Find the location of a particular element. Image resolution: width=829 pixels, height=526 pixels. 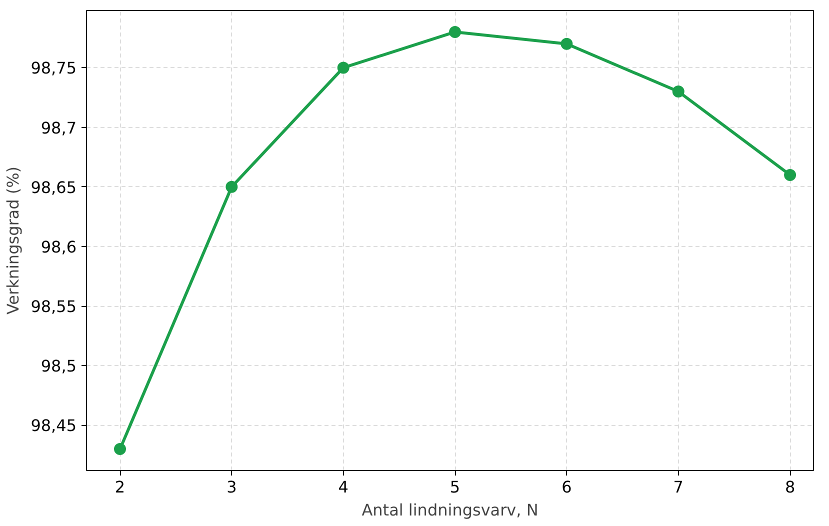

y-tick-label: 98,65 is located at coordinates (53, 187).